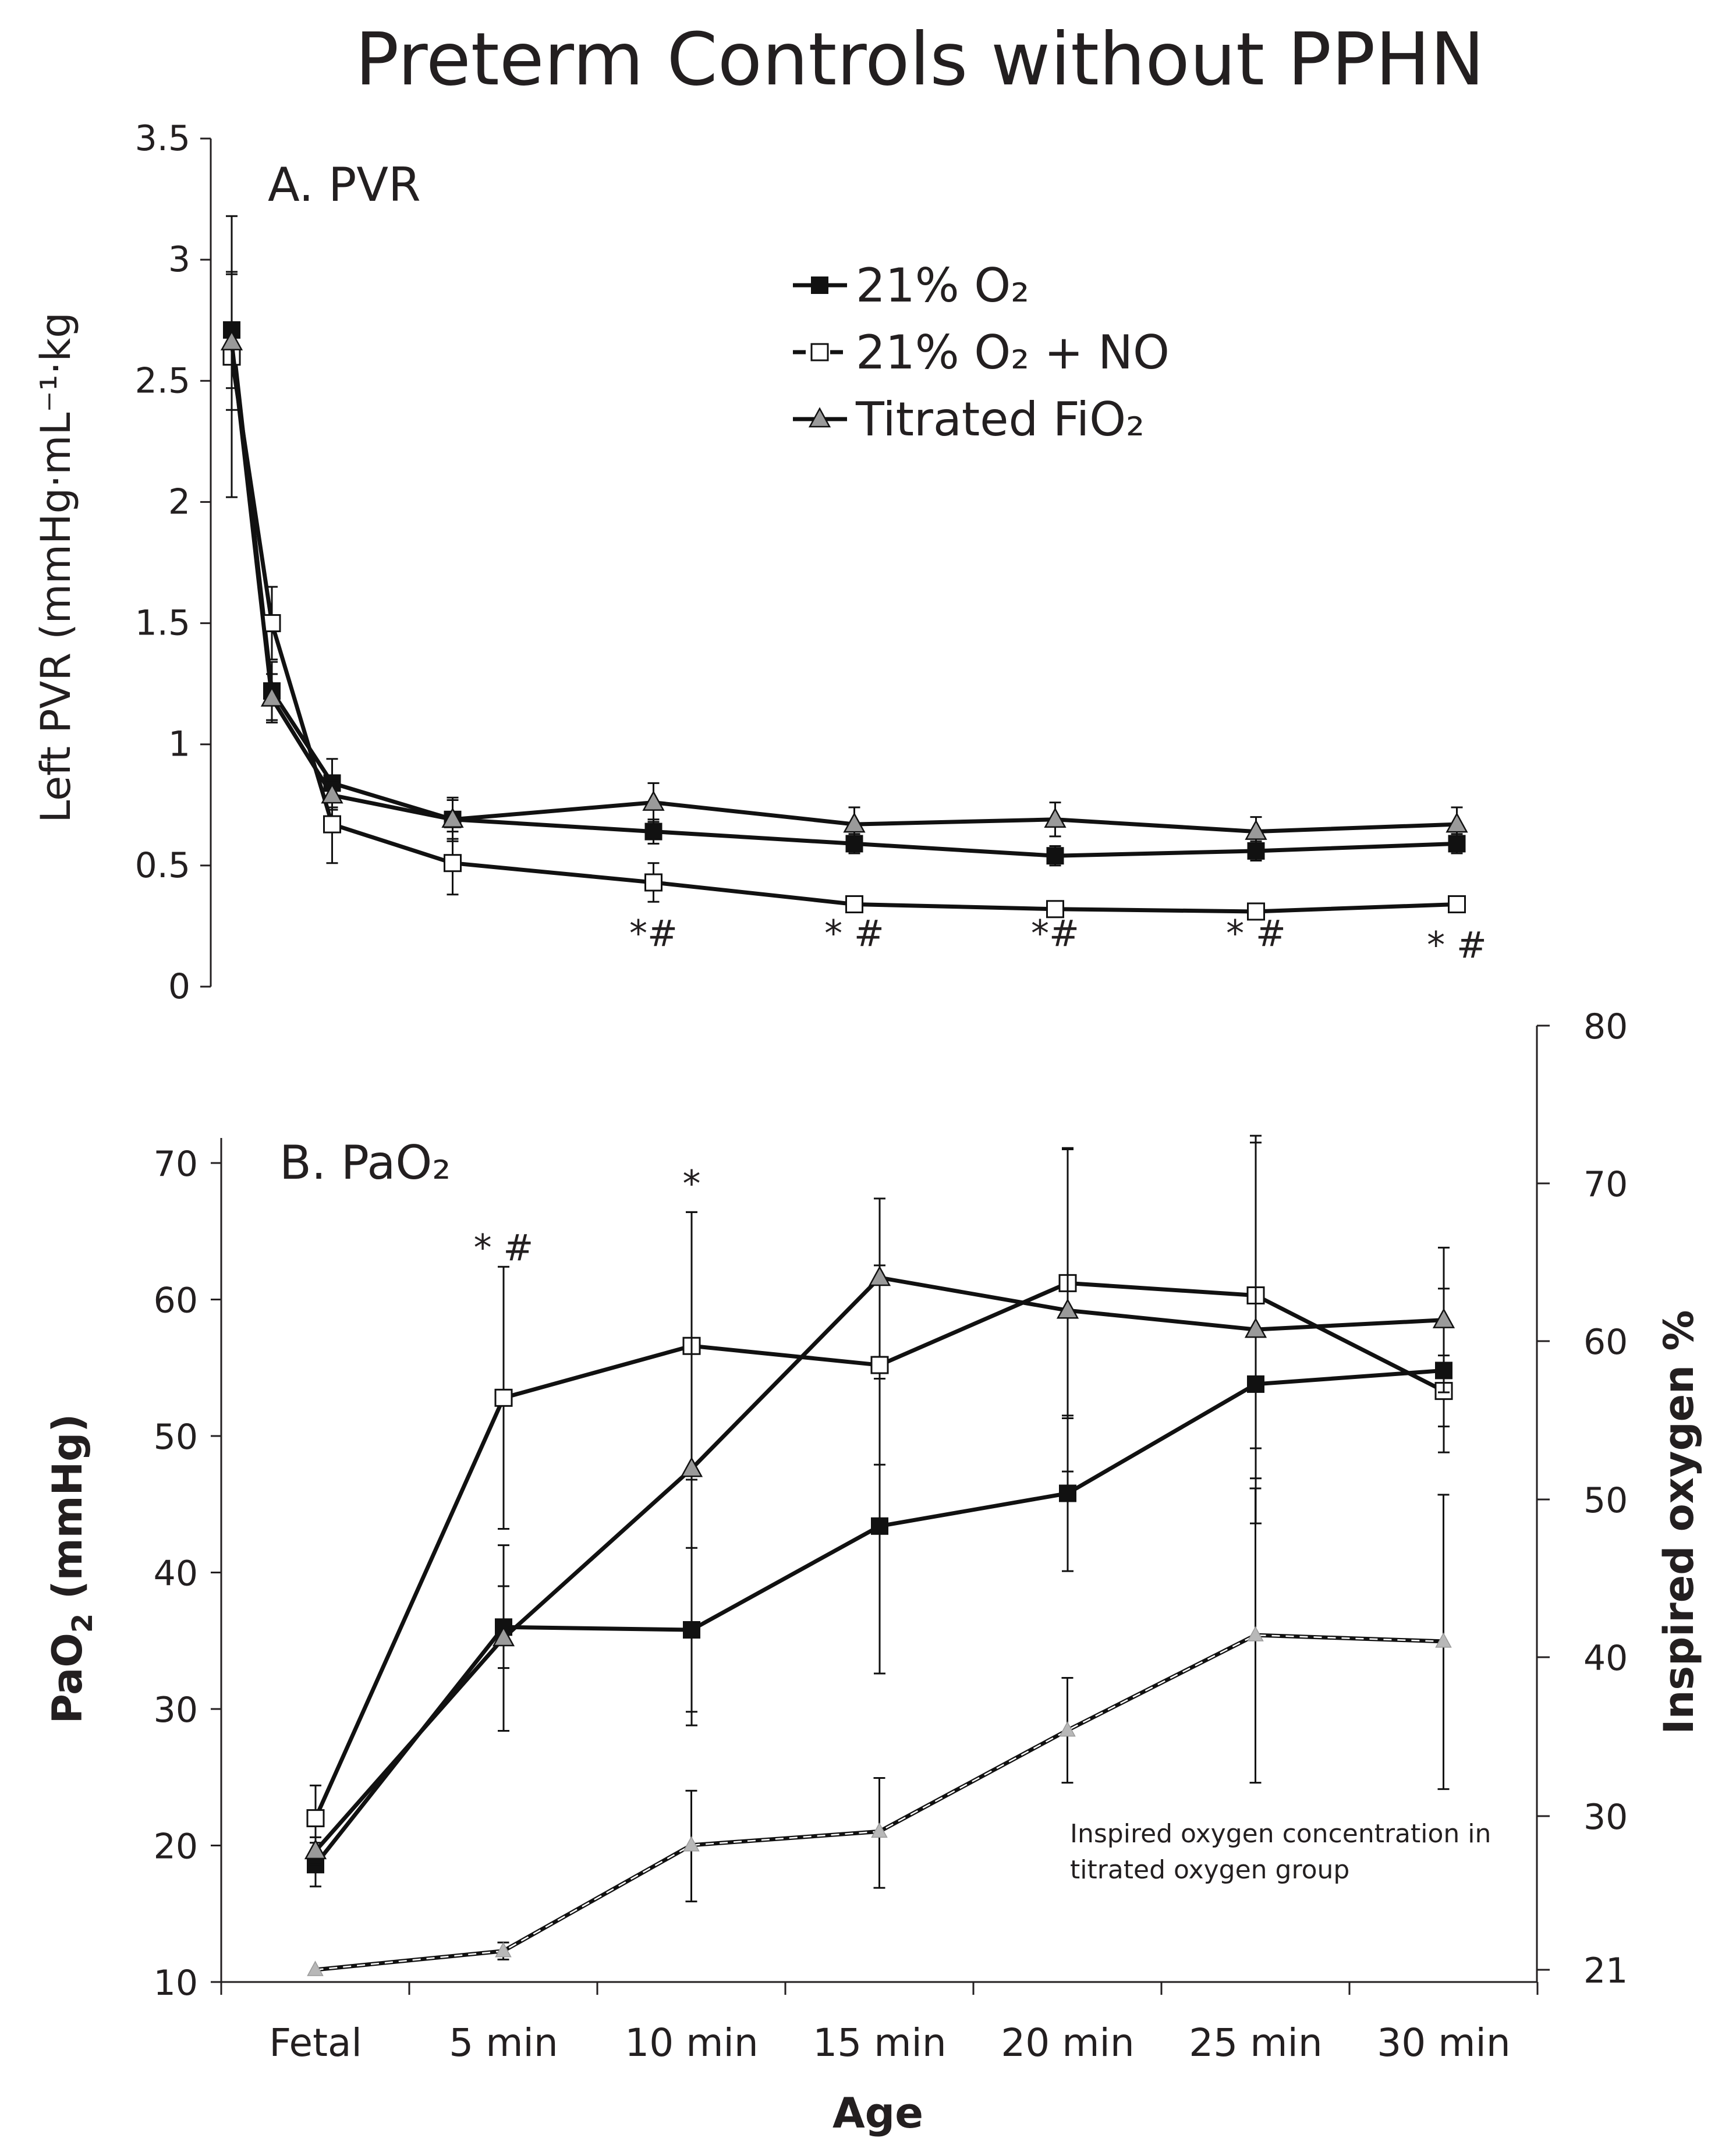  I want to click on panel-b-y-tick-label: 20, so click(176, 1847).